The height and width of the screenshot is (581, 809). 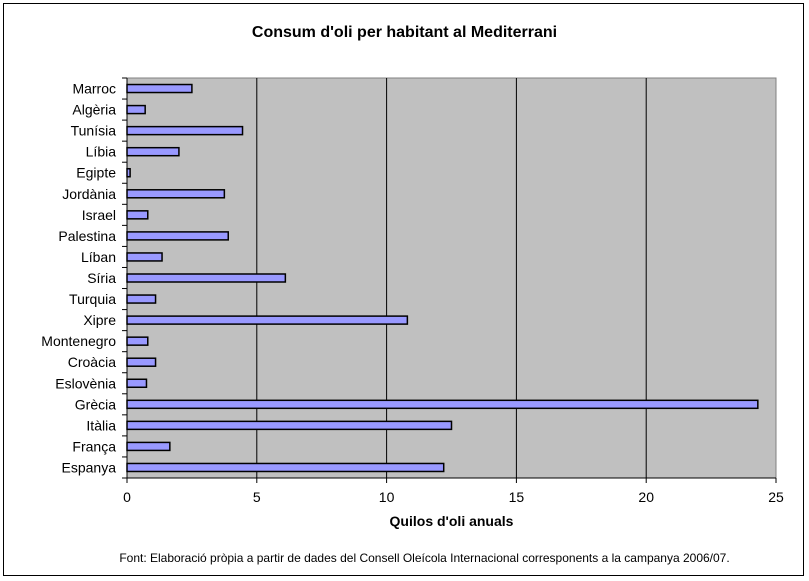 I want to click on y-category-label: Eslovènia, so click(x=85, y=383).